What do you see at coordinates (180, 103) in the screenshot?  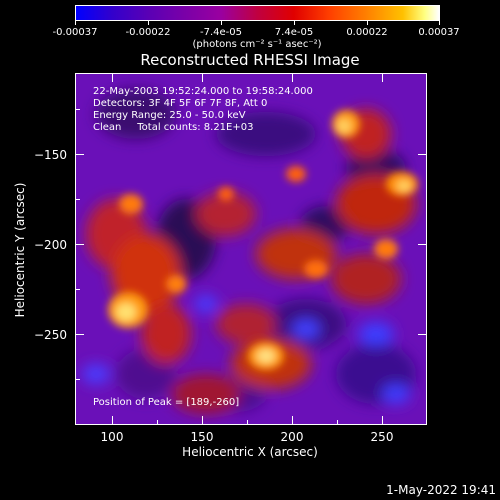 I see `annotation-detectors: Detectors: 3F 4F 5F 6F 7F 8F, Att 0` at bounding box center [180, 103].